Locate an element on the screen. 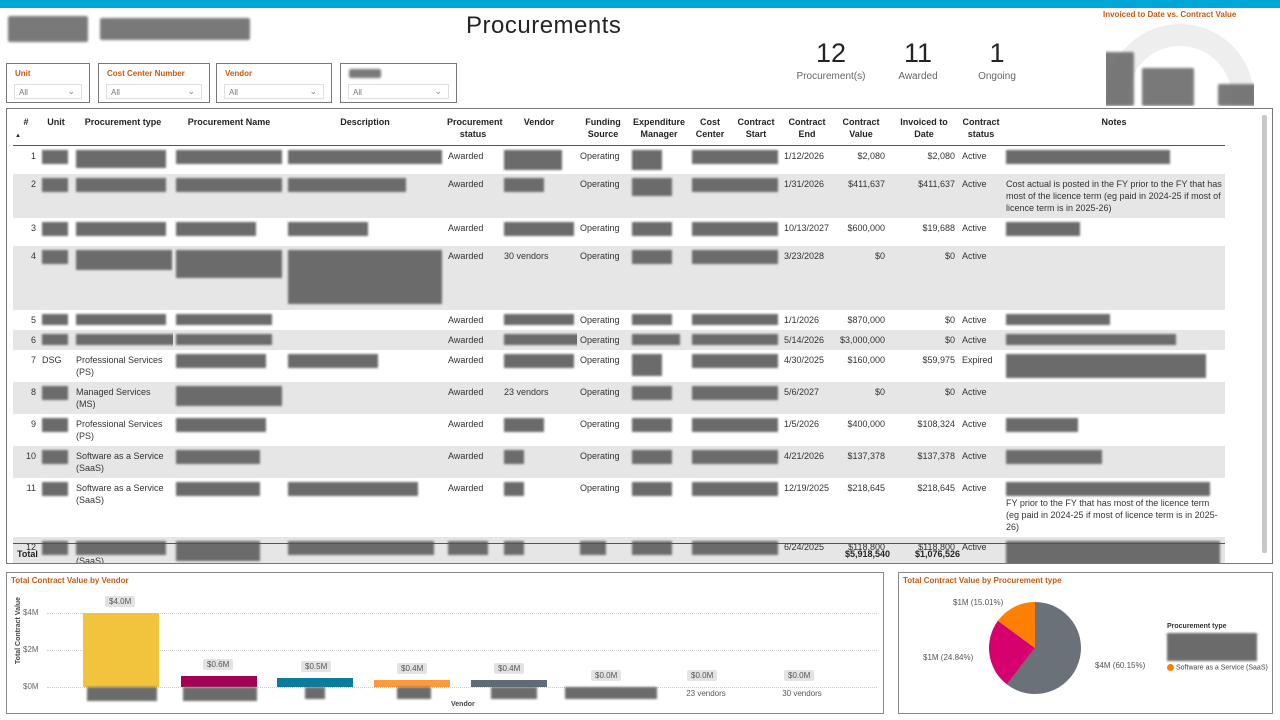  cell-contract-end: 12/19/2025 is located at coordinates (807, 488).